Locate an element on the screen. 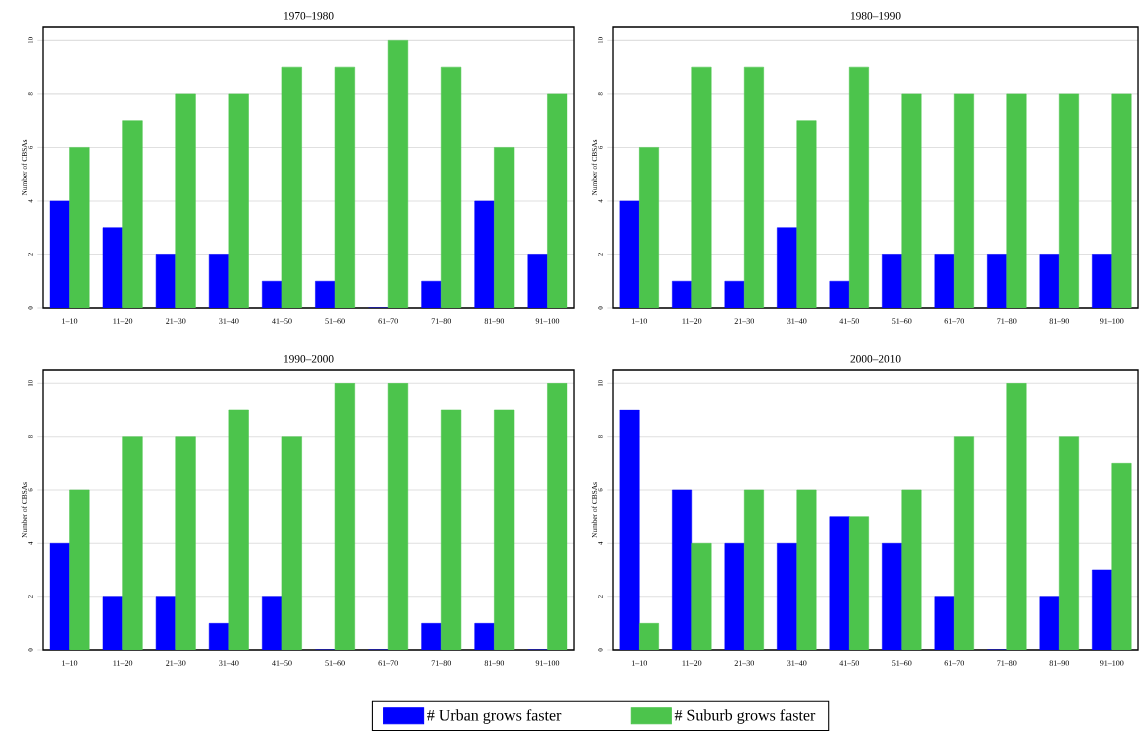 The height and width of the screenshot is (743, 1142). chart-title: 1980–1990 is located at coordinates (876, 15).